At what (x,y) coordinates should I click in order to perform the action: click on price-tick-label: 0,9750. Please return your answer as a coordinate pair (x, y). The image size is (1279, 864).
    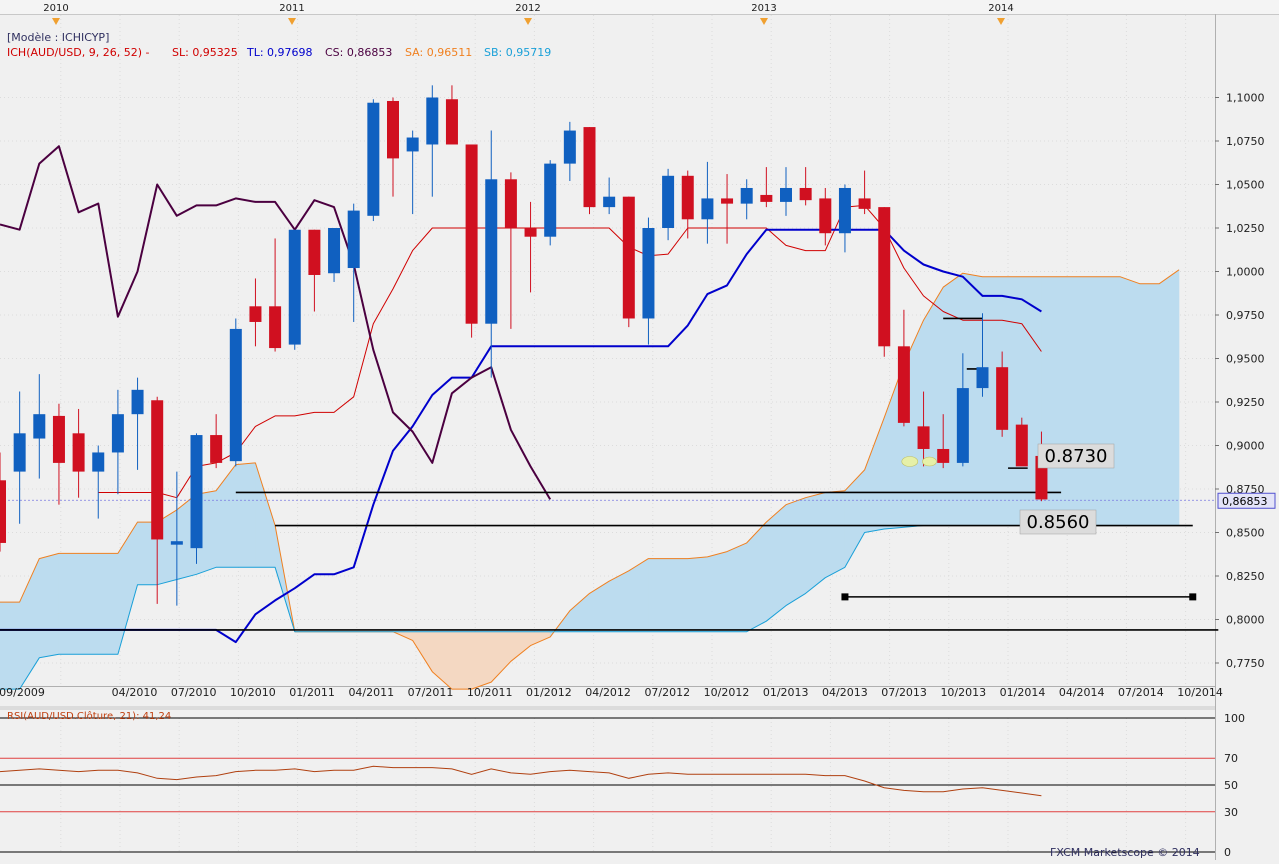
    Looking at the image, I should click on (1245, 315).